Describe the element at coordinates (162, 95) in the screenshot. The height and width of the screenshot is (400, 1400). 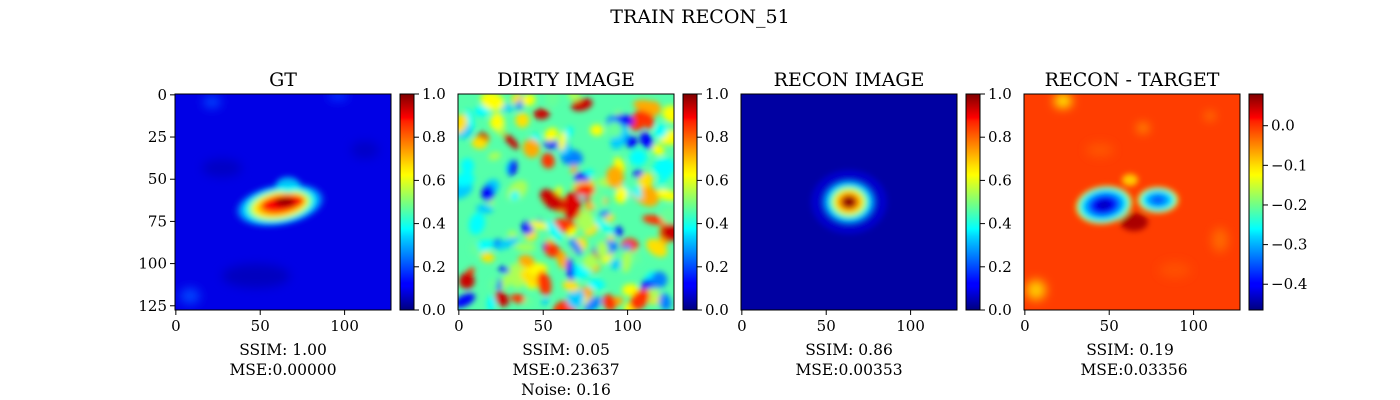
I see `y-tick-label: 0` at that location.